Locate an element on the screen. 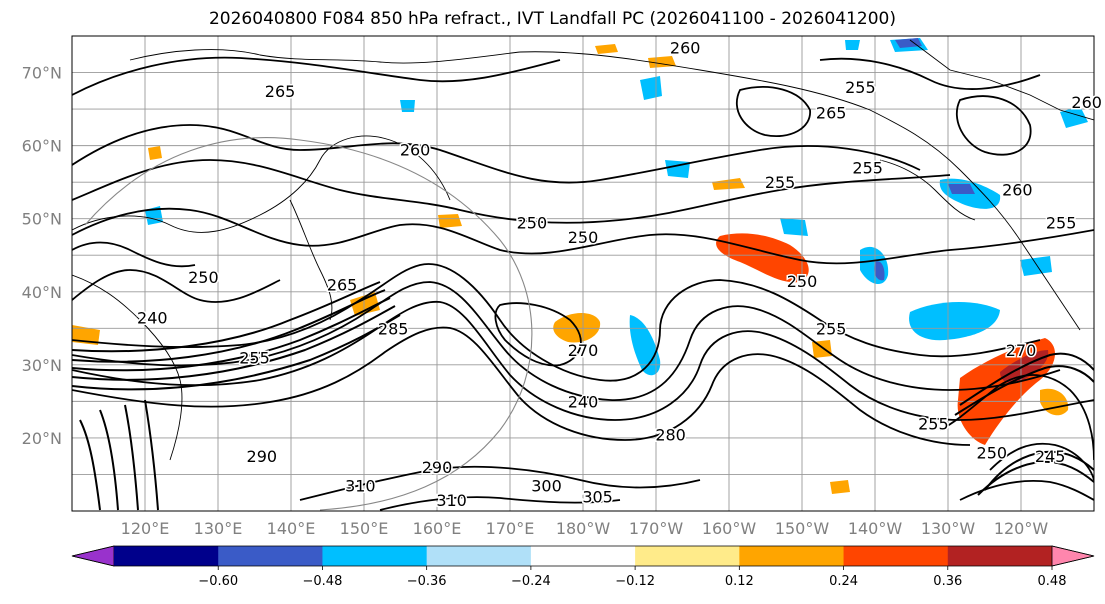  contour-label: 280 is located at coordinates (670, 434).